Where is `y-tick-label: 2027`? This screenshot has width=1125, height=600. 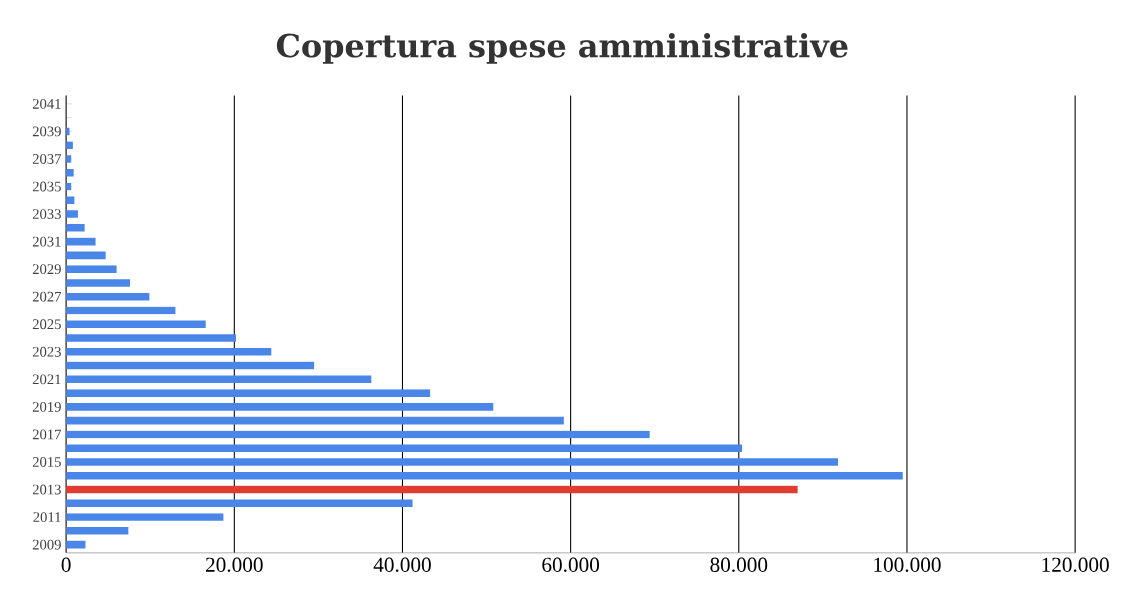 y-tick-label: 2027 is located at coordinates (47, 296).